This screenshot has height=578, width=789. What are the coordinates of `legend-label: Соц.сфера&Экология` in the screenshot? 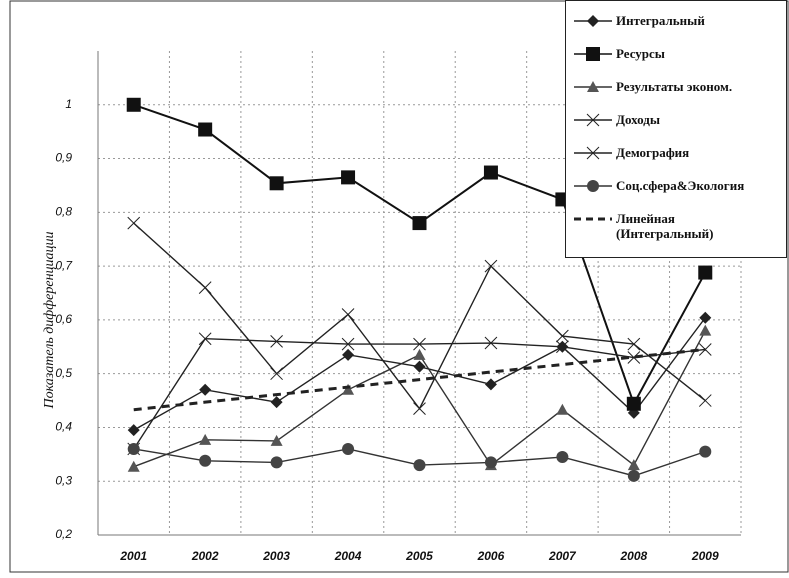 It's located at (680, 185).